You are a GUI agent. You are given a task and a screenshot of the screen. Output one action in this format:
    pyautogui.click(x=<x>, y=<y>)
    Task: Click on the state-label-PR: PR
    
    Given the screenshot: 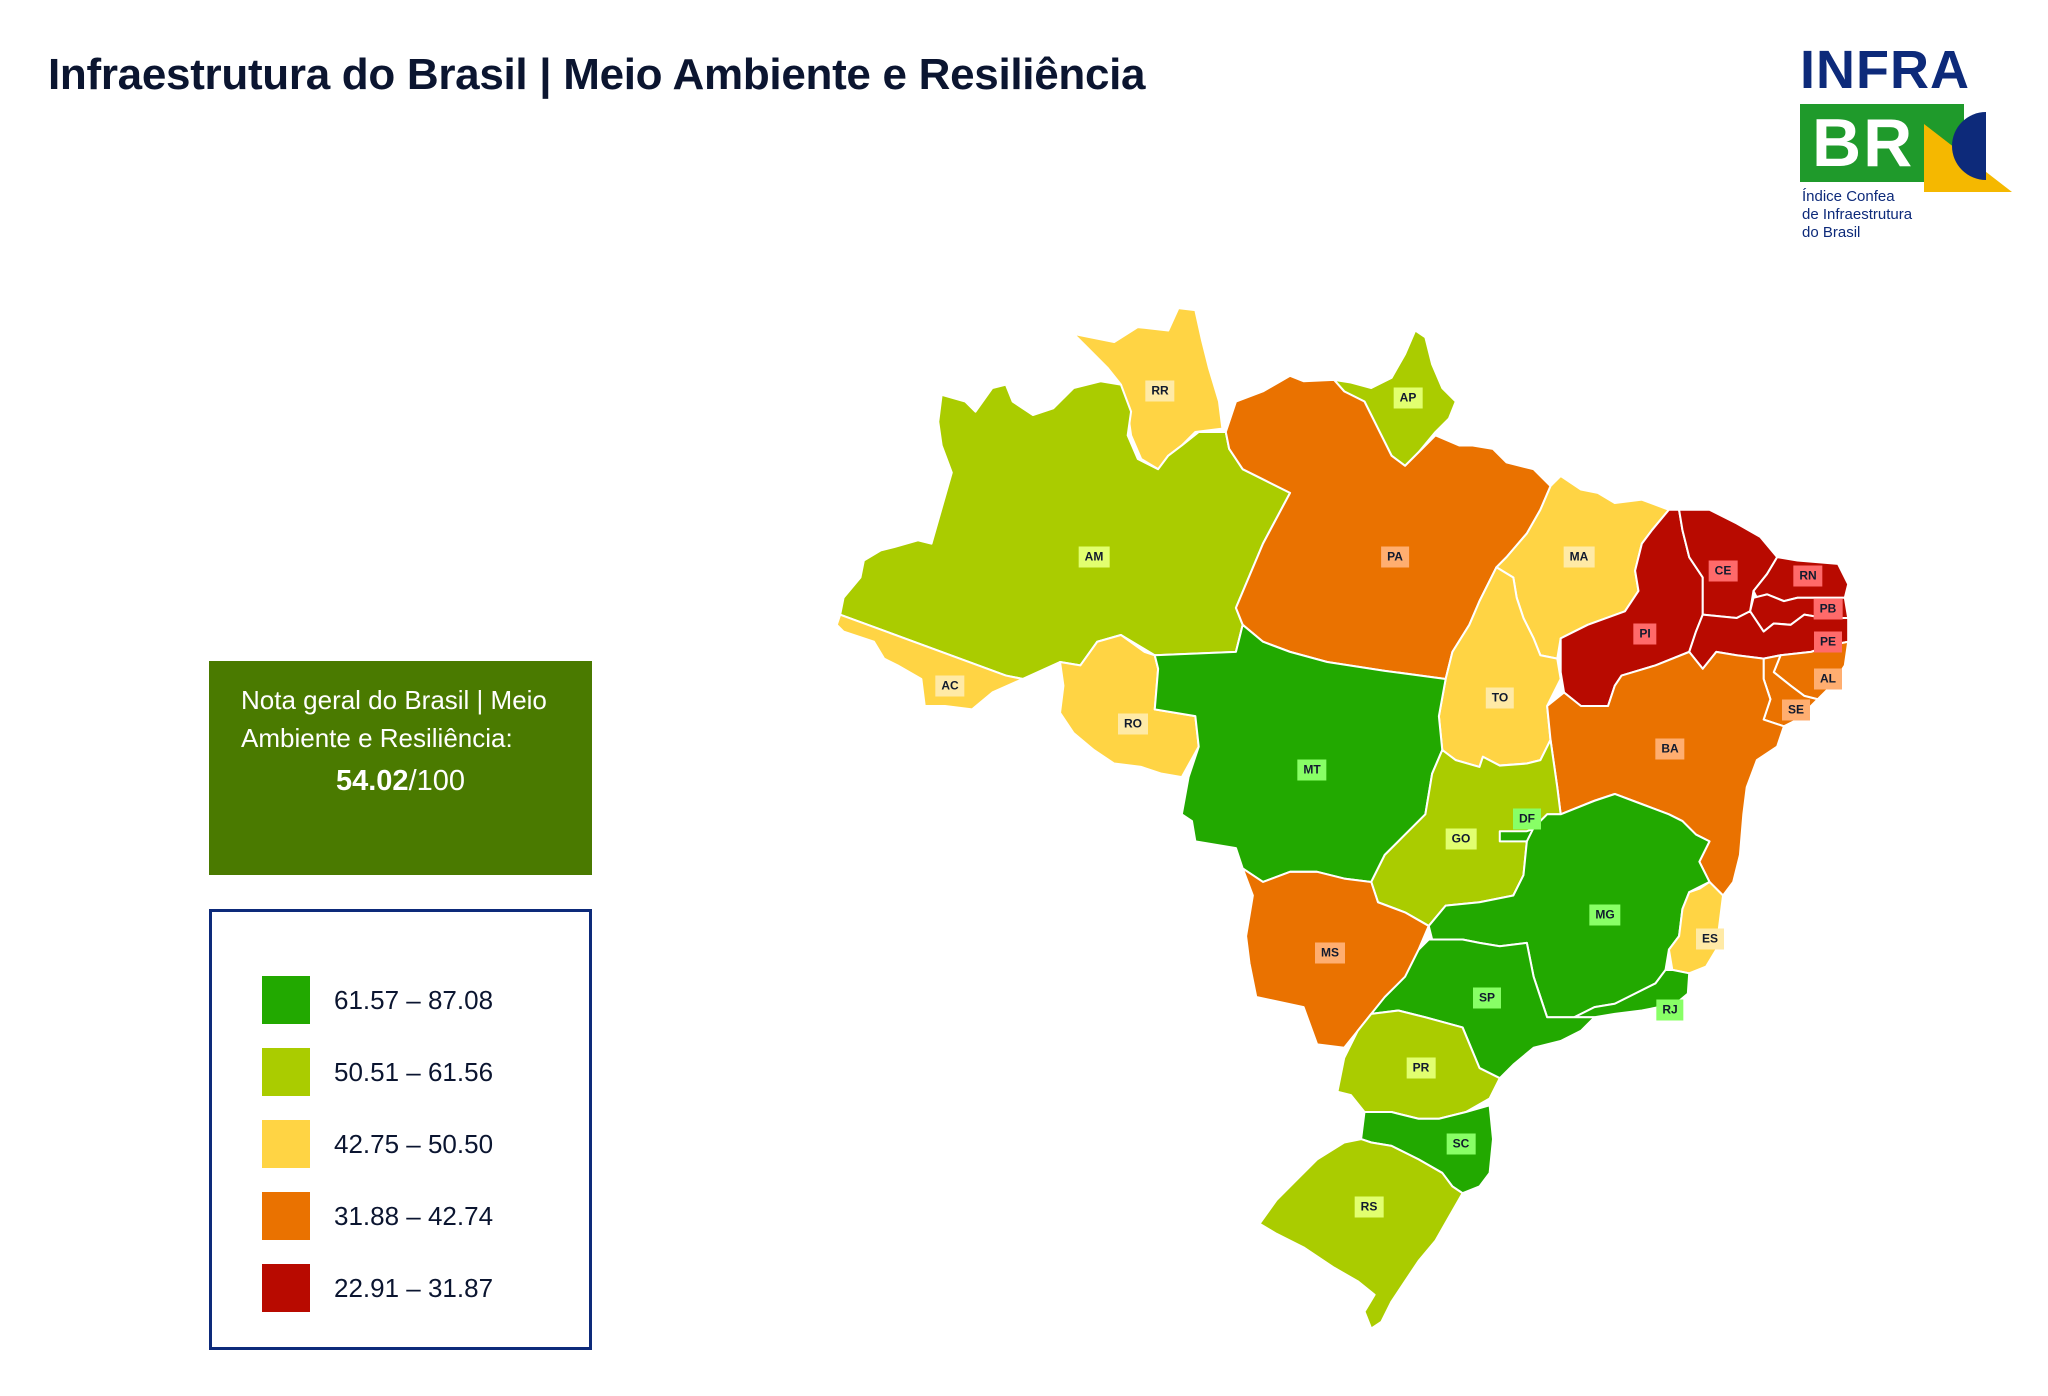 What is the action you would take?
    pyautogui.click(x=1421, y=1068)
    